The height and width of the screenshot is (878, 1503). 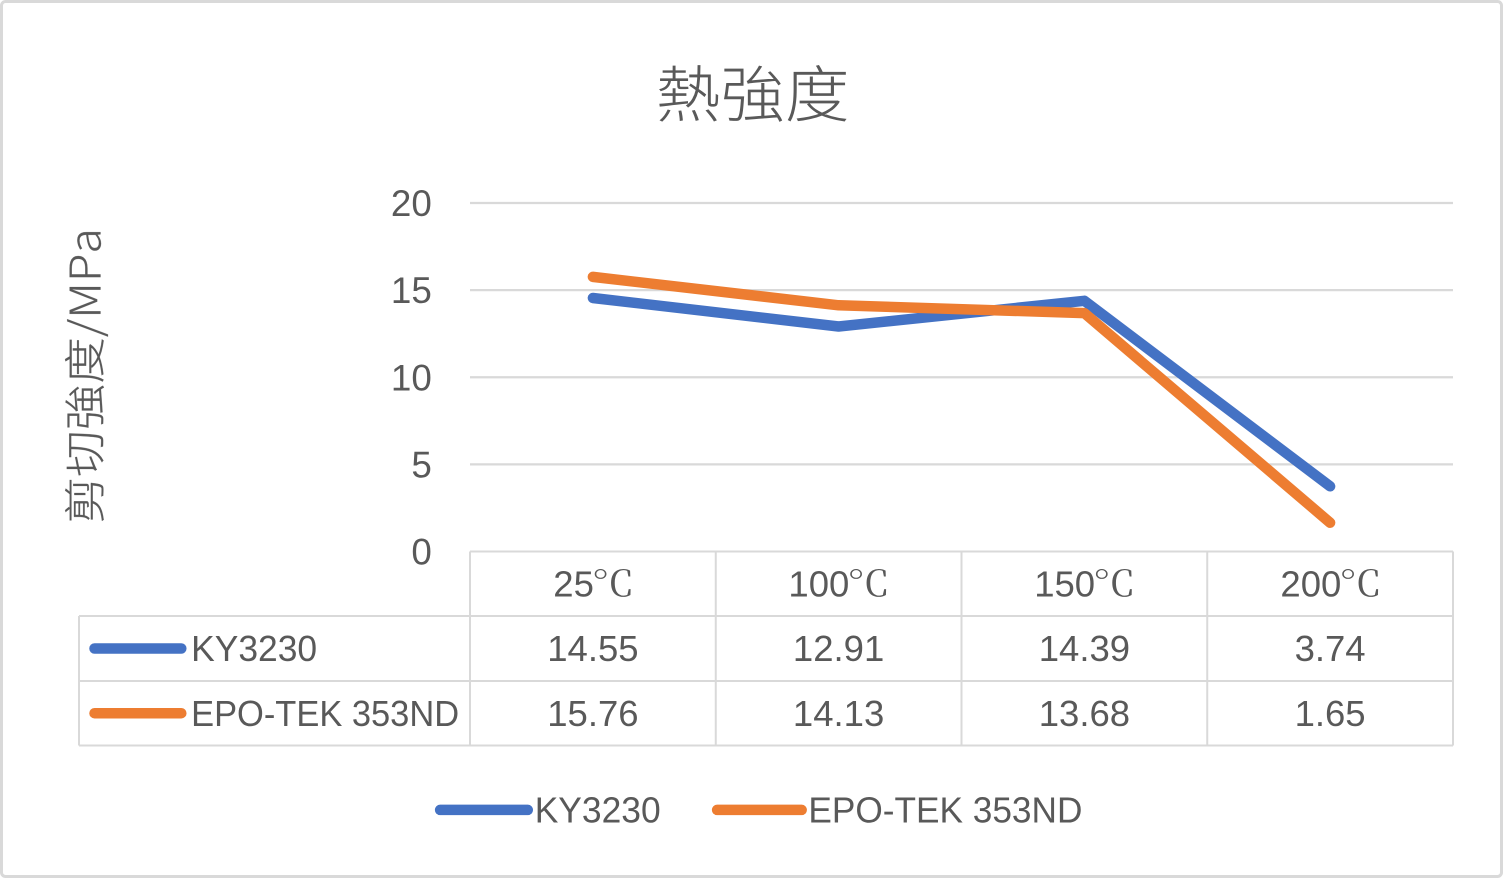 What do you see at coordinates (1330, 648) in the screenshot?
I see `svg-text: 3.74` at bounding box center [1330, 648].